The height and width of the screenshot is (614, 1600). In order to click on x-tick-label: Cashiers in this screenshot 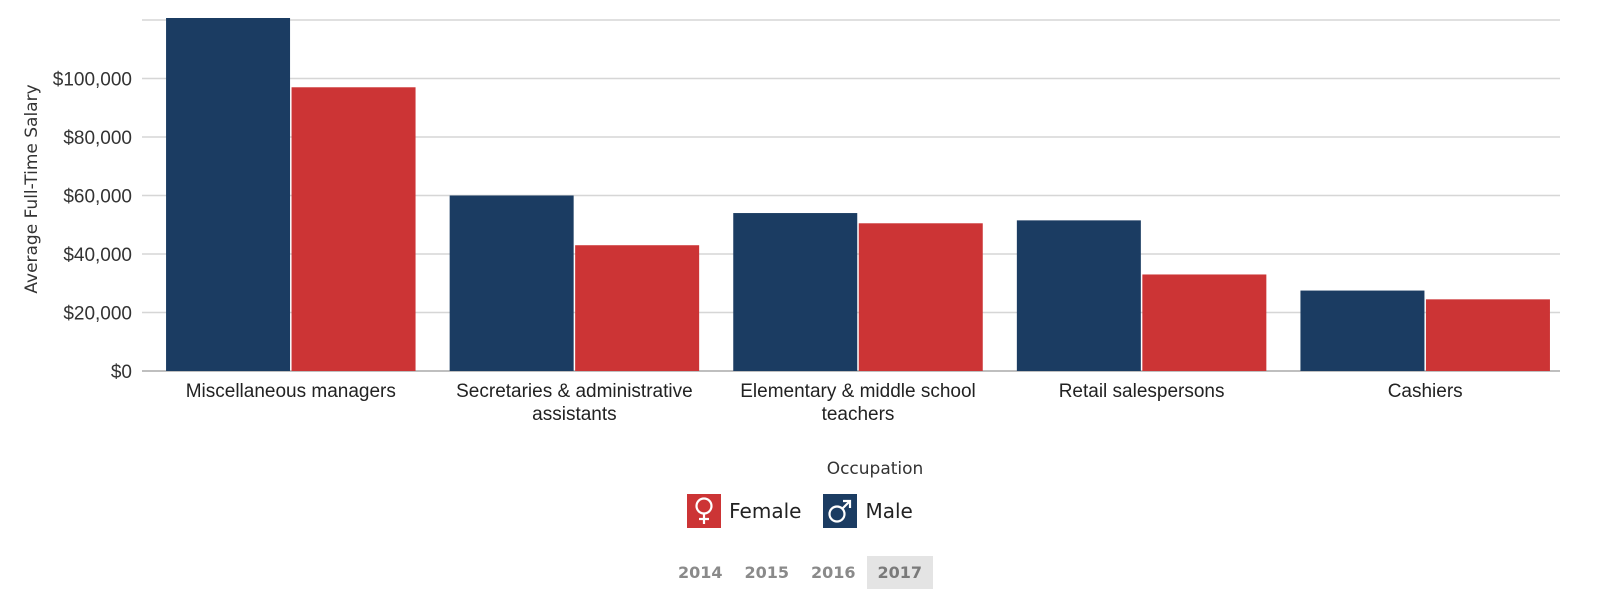, I will do `click(1425, 391)`.